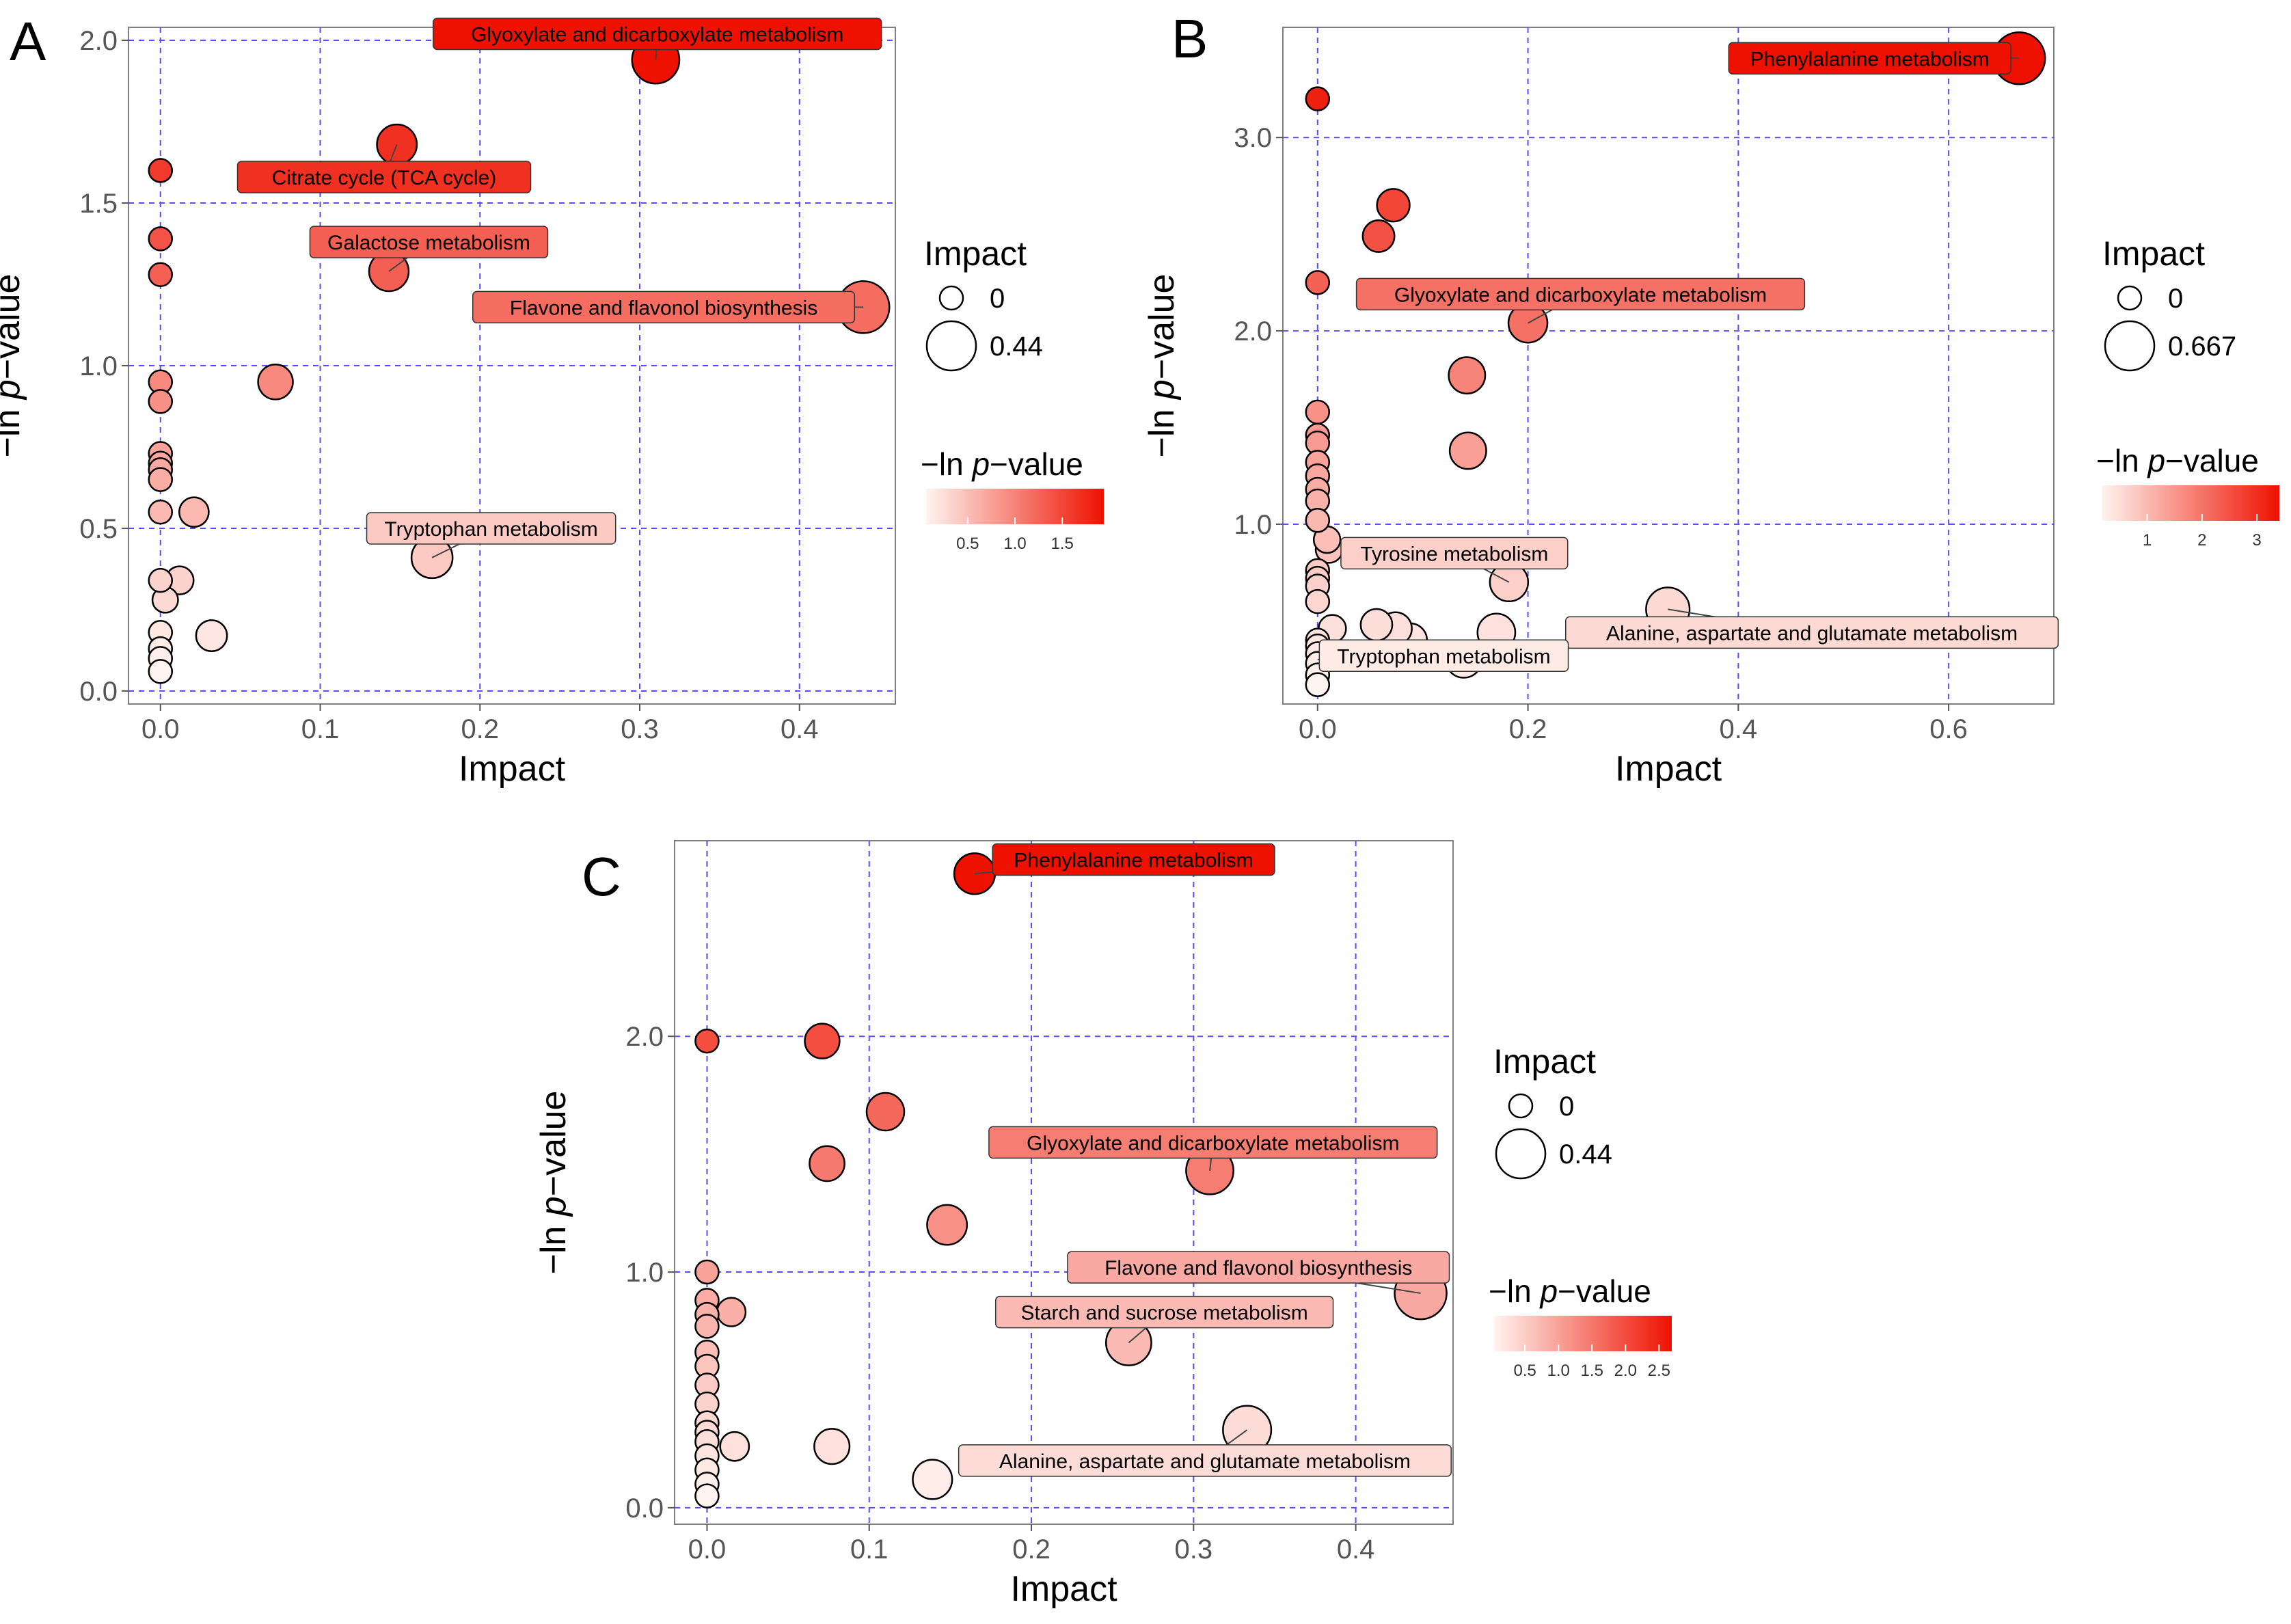  Describe the element at coordinates (1253, 525) in the screenshot. I see `panel-b-ytick-label-1: 1.0` at that location.